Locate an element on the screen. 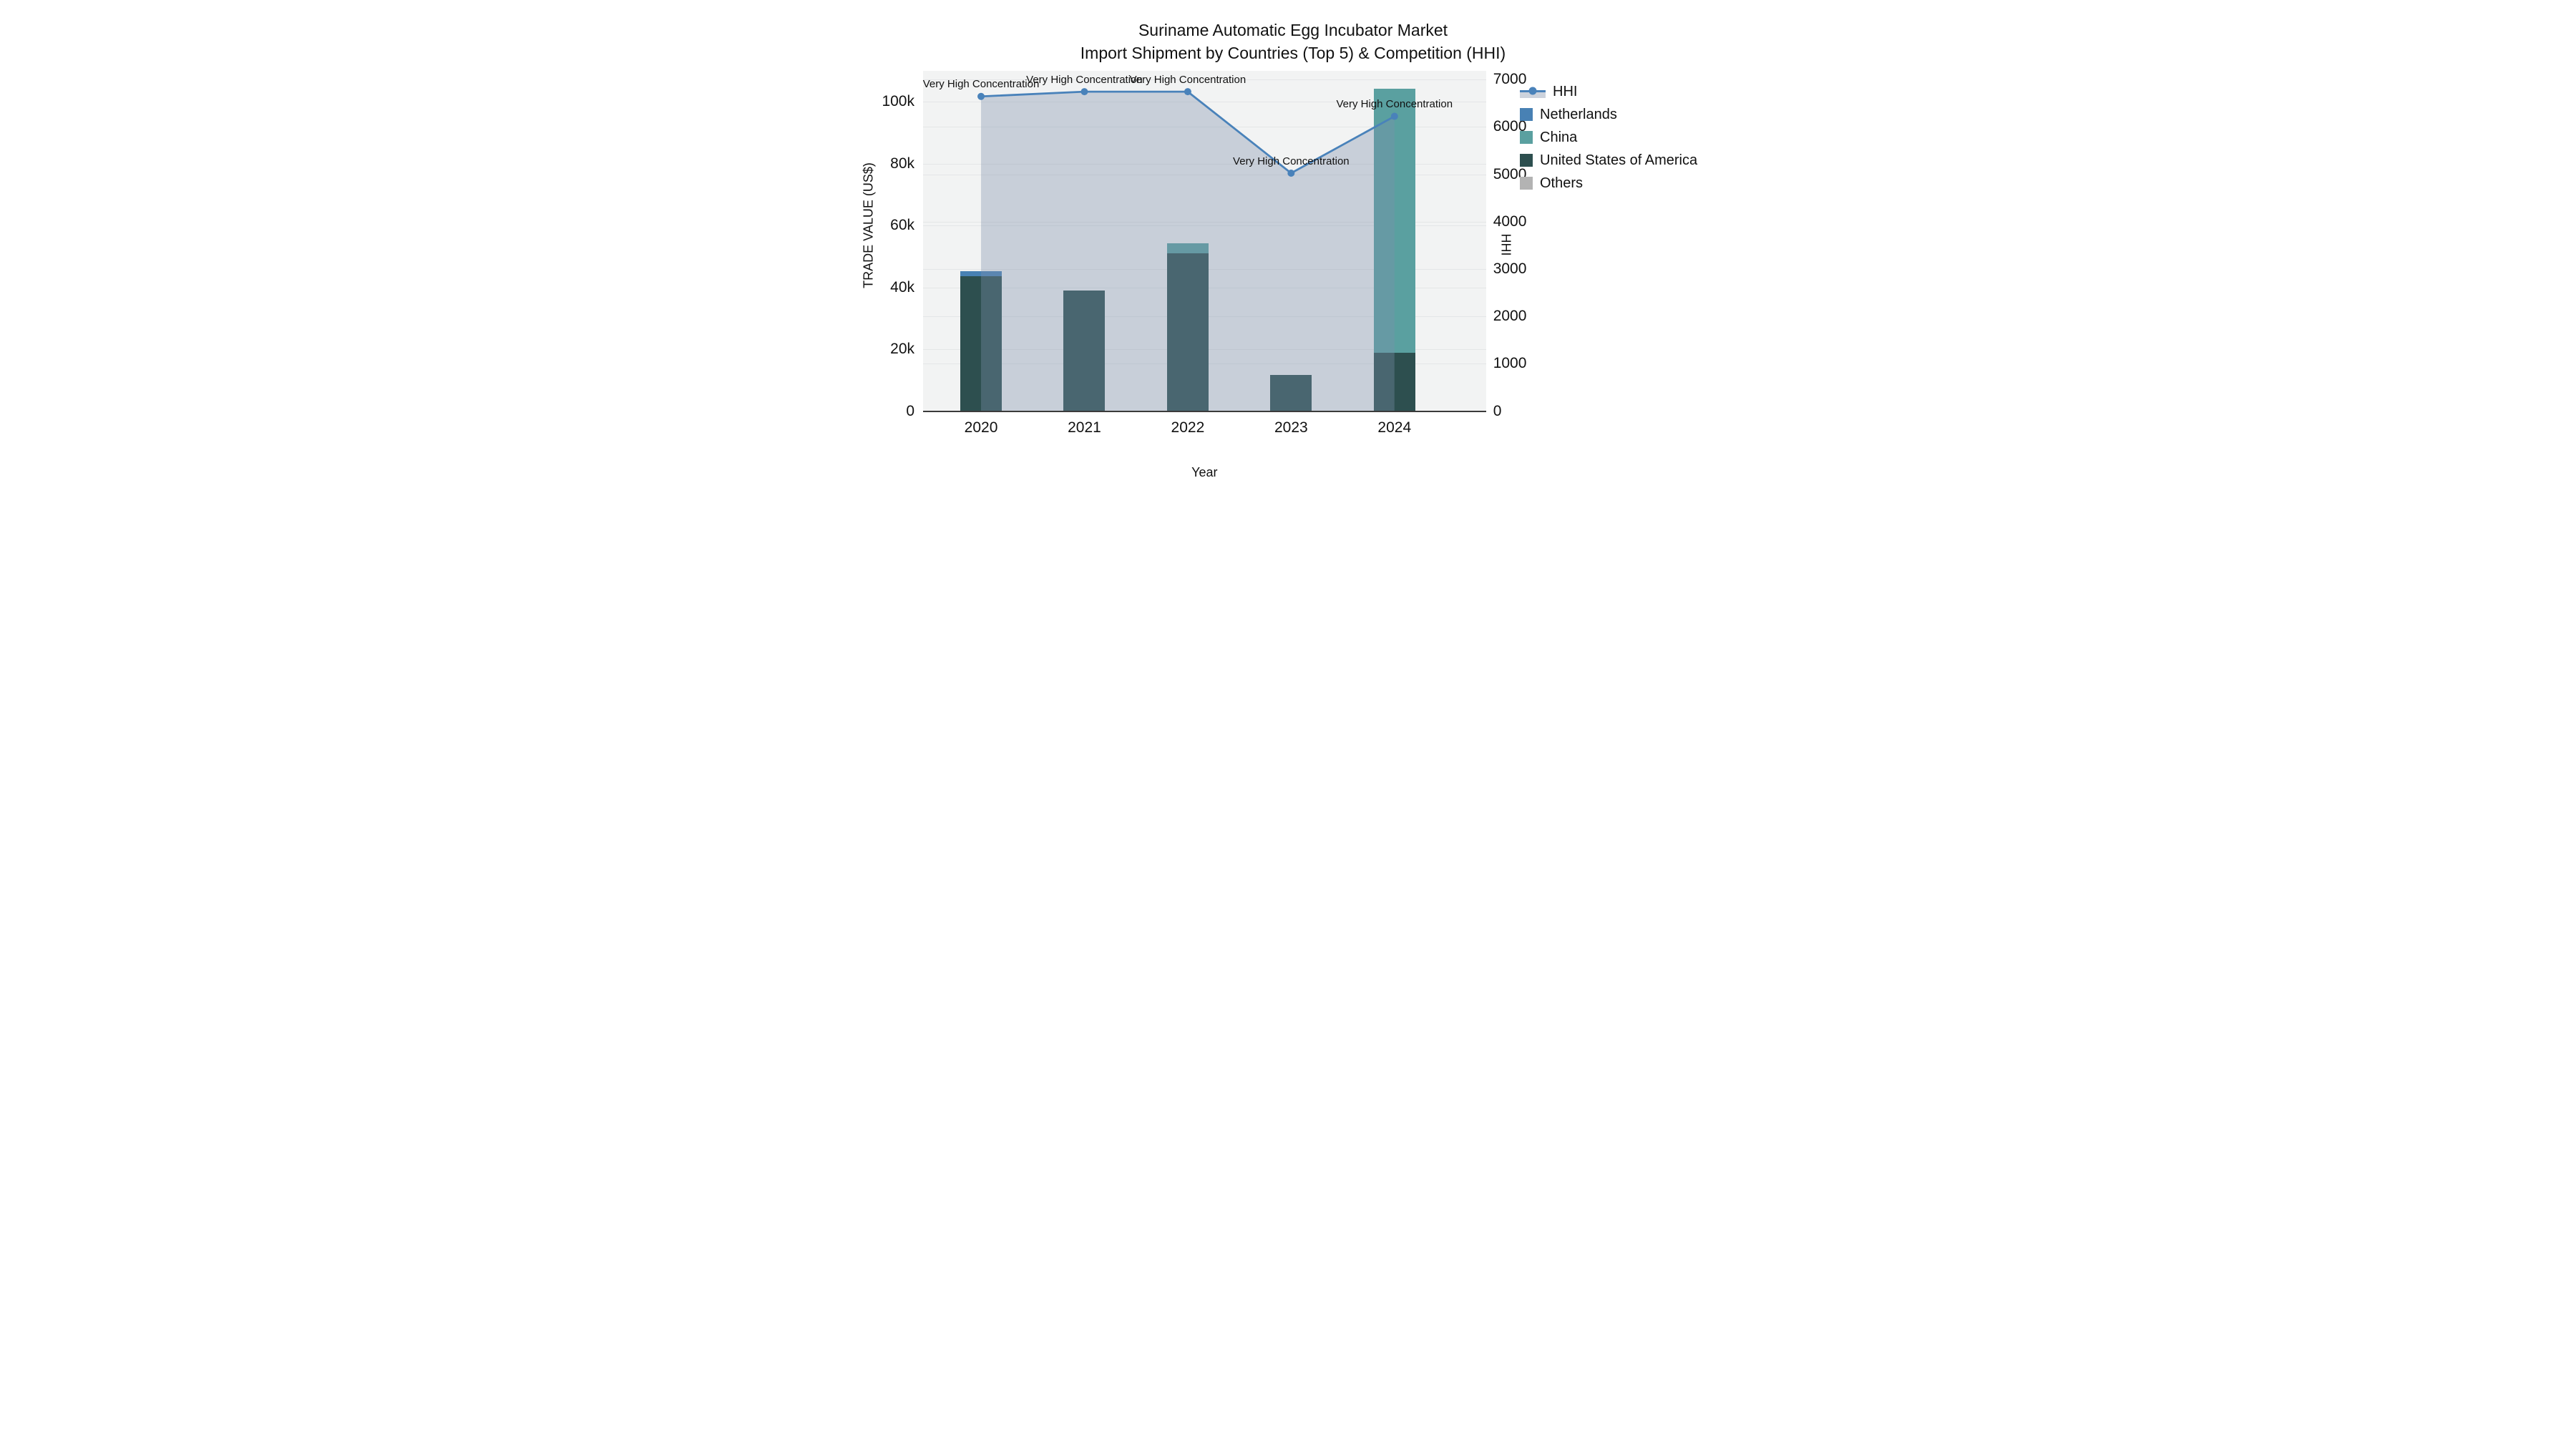 The height and width of the screenshot is (1449, 2576). x-axis-line is located at coordinates (1204, 411).